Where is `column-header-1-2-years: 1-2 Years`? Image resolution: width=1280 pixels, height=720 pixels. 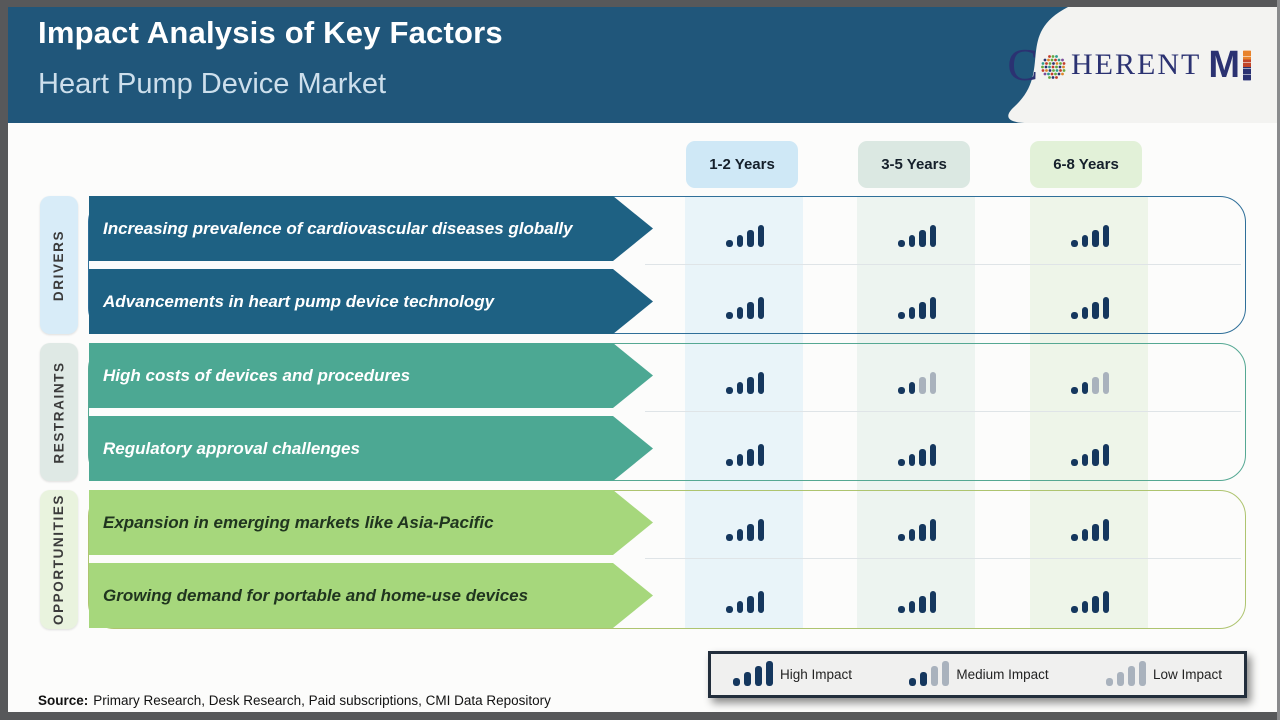
column-header-1-2-years: 1-2 Years is located at coordinates (742, 164).